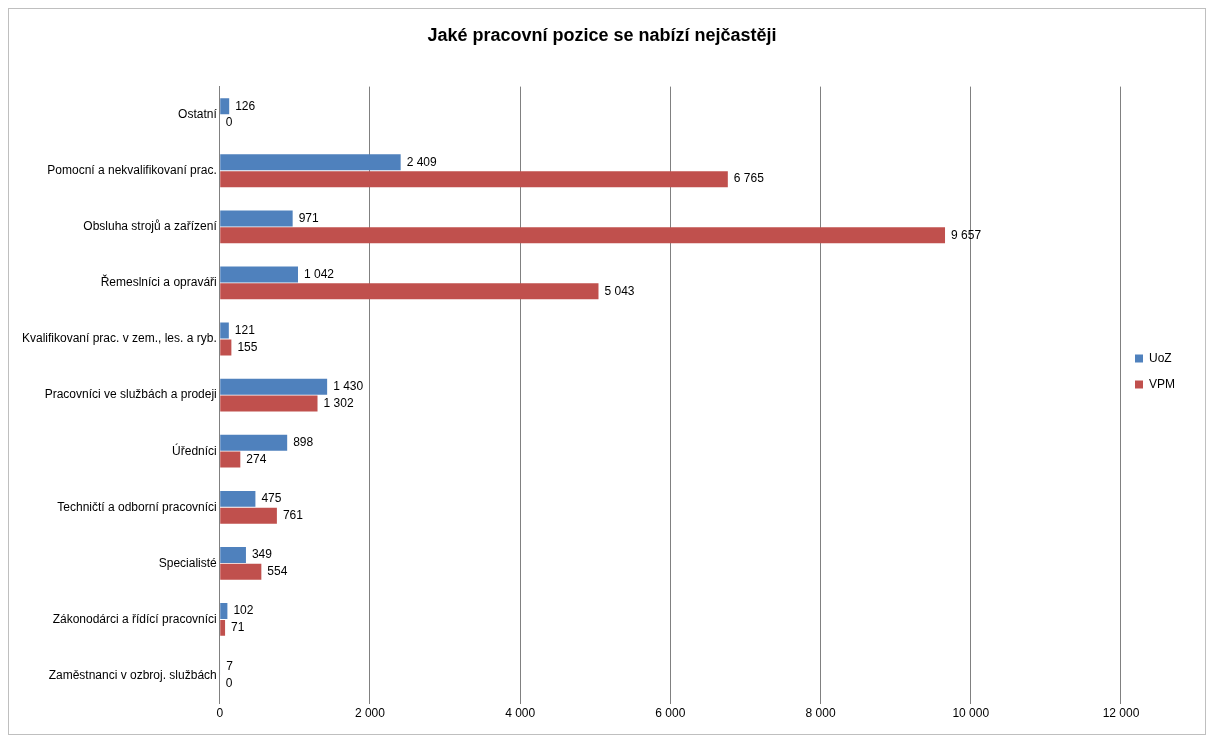 The image size is (1218, 747). Describe the element at coordinates (262, 554) in the screenshot. I see `data-label: 349` at that location.